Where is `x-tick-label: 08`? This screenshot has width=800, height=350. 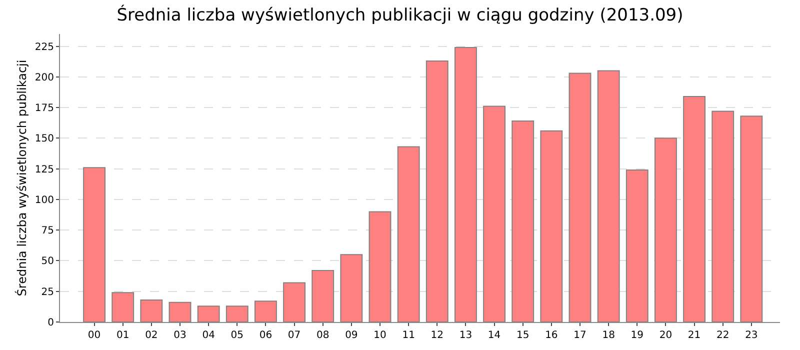 x-tick-label: 08 is located at coordinates (323, 335).